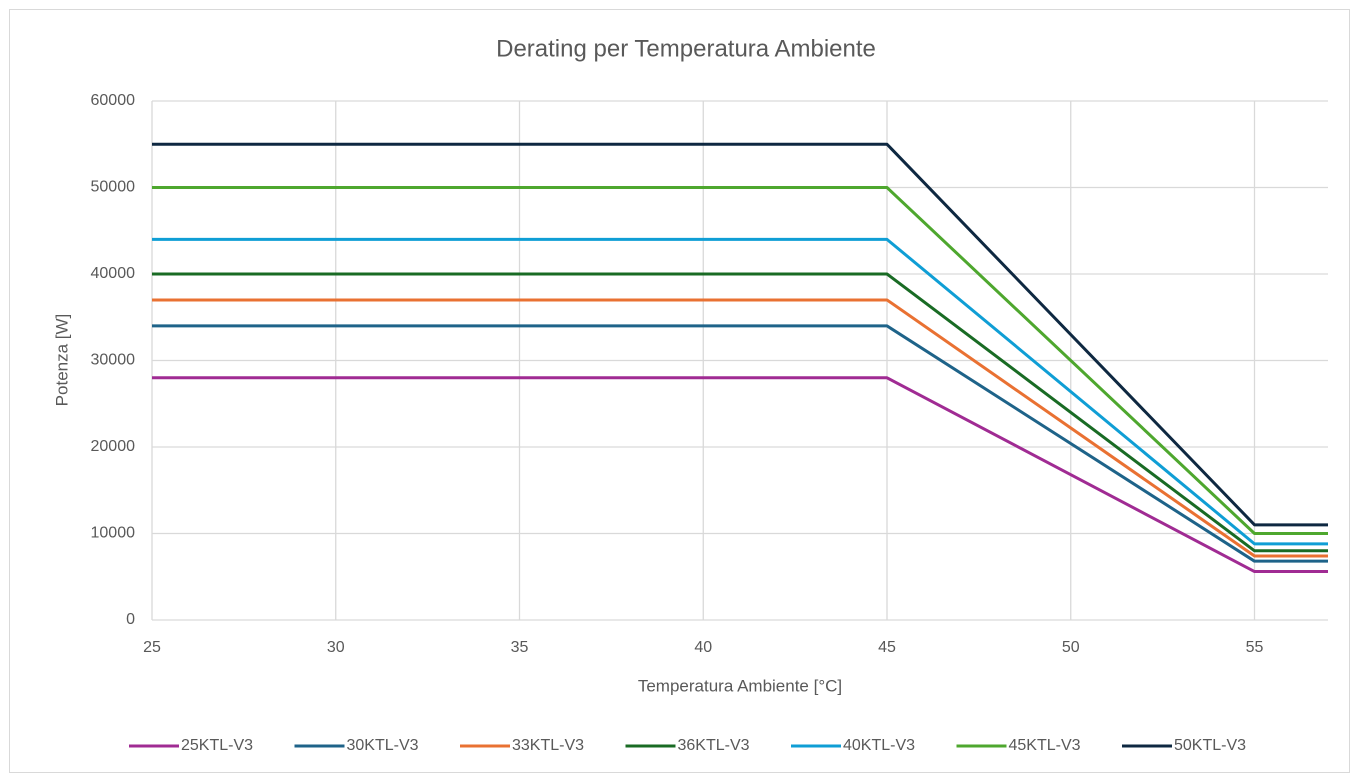 This screenshot has height=779, width=1356. I want to click on y-tick-label: 0, so click(130, 619).